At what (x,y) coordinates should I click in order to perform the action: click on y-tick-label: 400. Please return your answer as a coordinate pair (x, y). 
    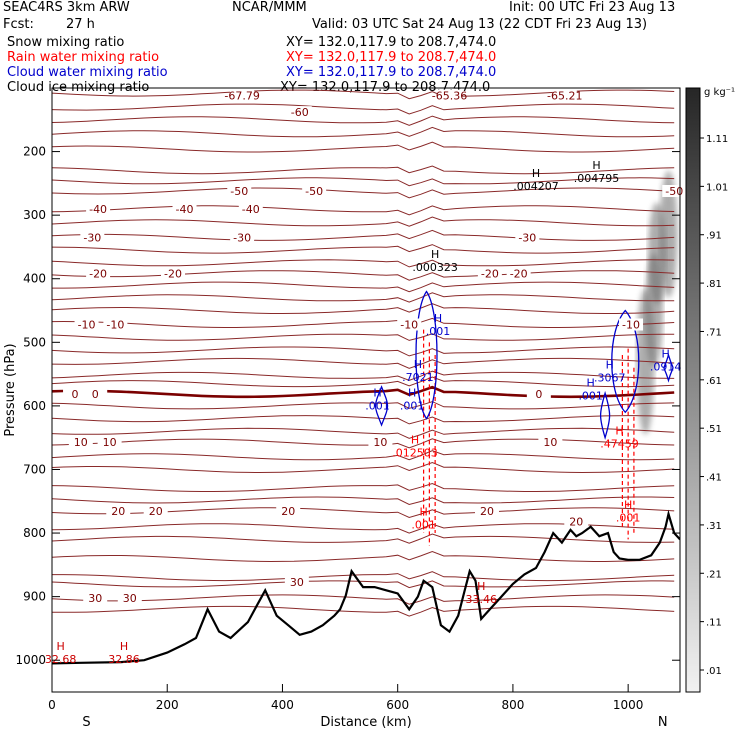
    Looking at the image, I should click on (34, 279).